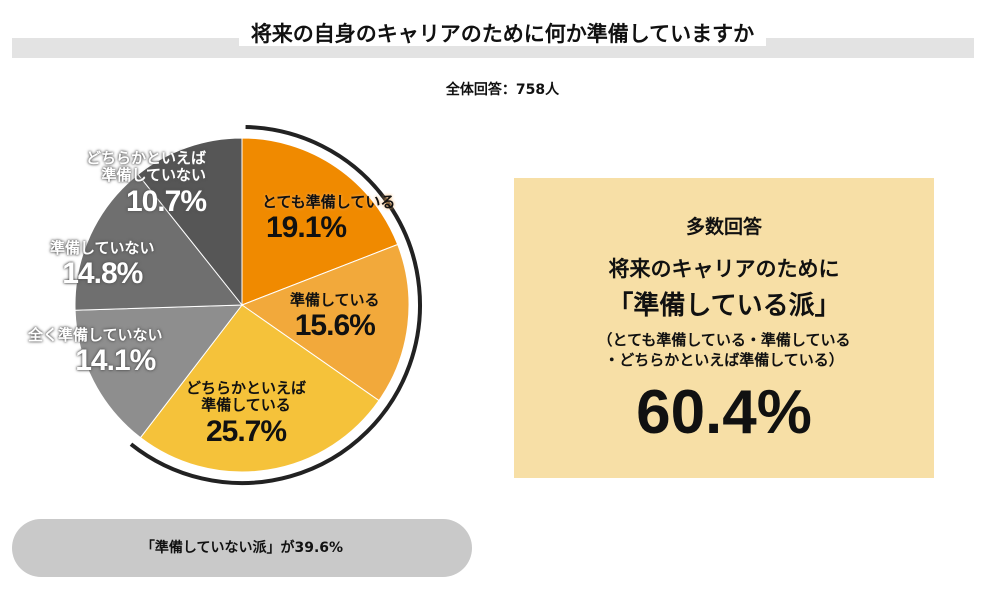 This screenshot has width=1005, height=606. What do you see at coordinates (95, 352) in the screenshot?
I see `label-slice-3: 全く準備していない 14.1%` at bounding box center [95, 352].